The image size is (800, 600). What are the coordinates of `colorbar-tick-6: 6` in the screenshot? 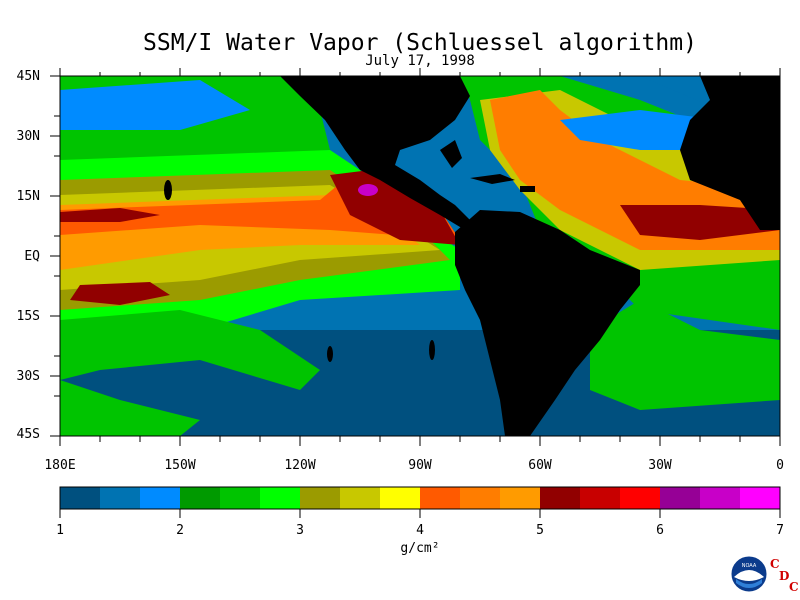 It's located at (660, 530).